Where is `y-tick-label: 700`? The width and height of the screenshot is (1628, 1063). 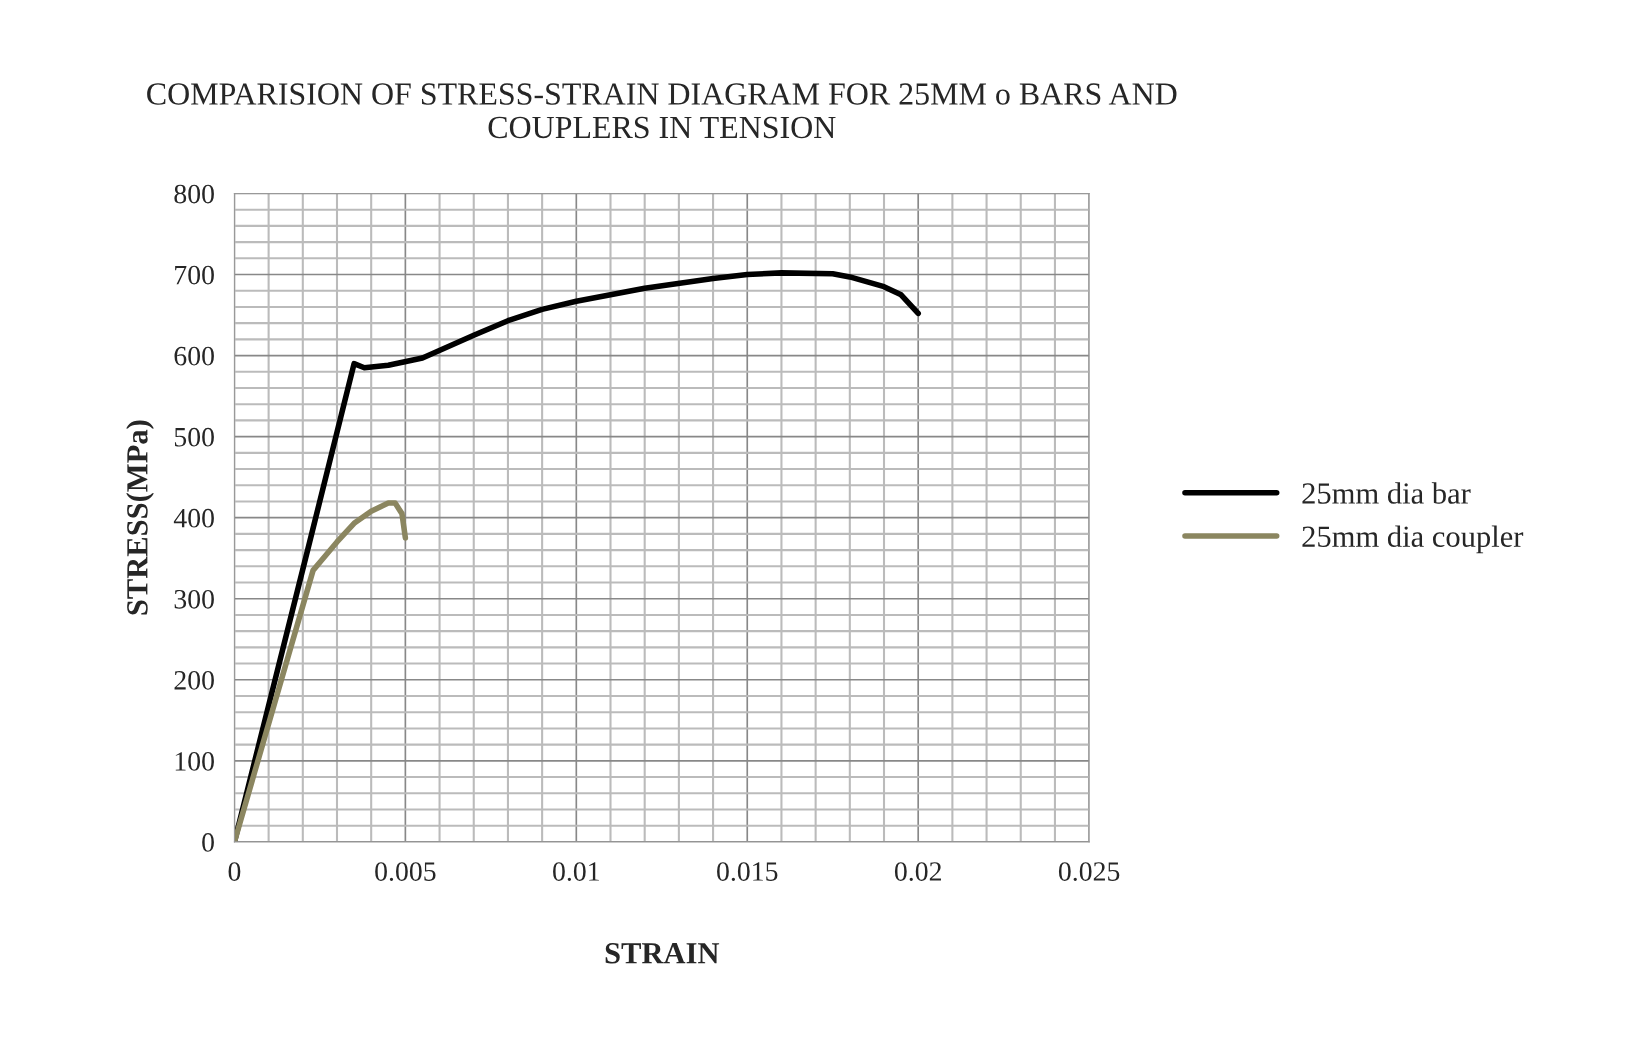
y-tick-label: 700 is located at coordinates (194, 275).